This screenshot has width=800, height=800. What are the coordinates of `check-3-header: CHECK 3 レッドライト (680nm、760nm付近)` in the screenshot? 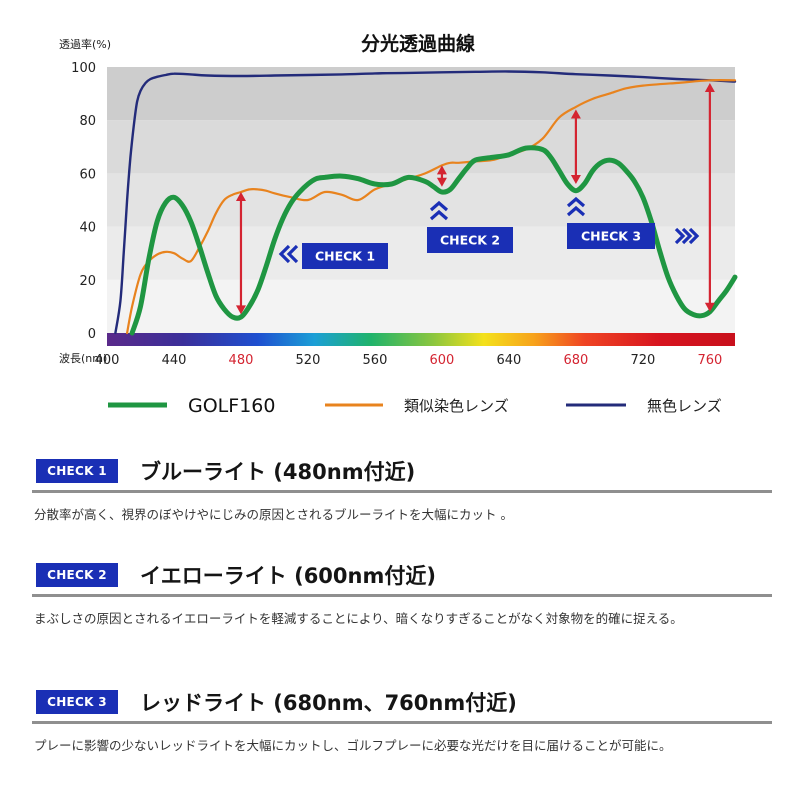 It's located at (402, 703).